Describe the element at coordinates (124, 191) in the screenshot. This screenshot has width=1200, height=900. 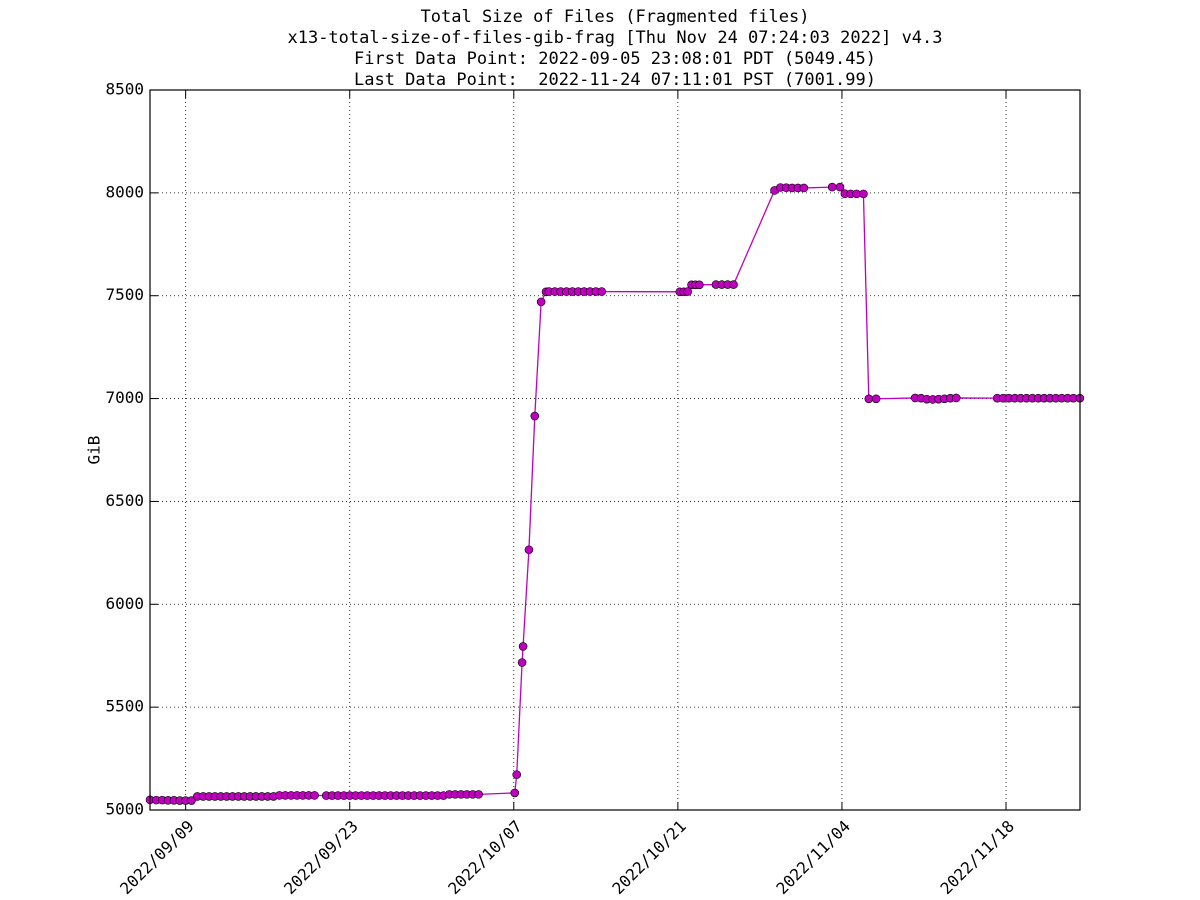
I see `y-tick-label: 8000` at that location.